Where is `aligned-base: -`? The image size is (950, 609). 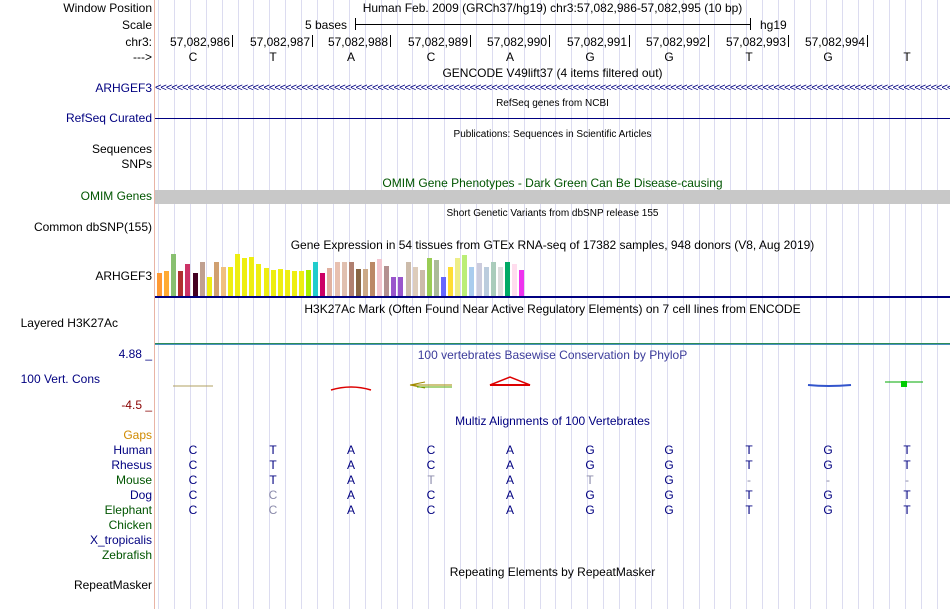 aligned-base: - is located at coordinates (749, 480).